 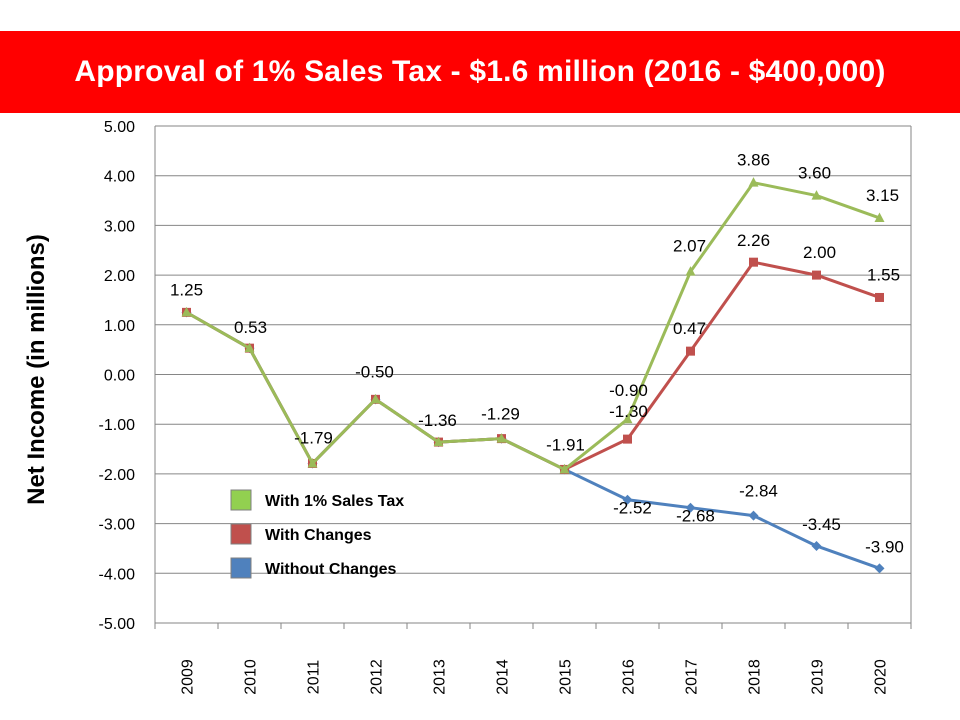 What do you see at coordinates (503, 677) in the screenshot?
I see `x-tick-label: 2014` at bounding box center [503, 677].